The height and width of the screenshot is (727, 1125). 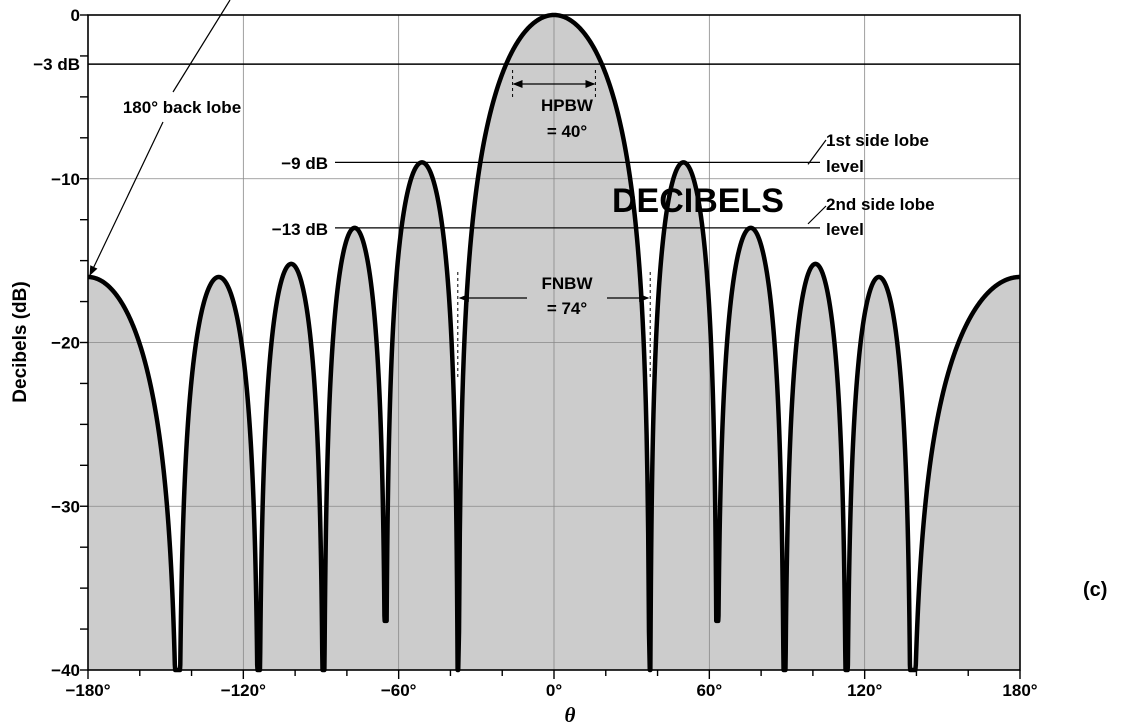 I want to click on y-tick-label: −20, so click(x=65, y=343).